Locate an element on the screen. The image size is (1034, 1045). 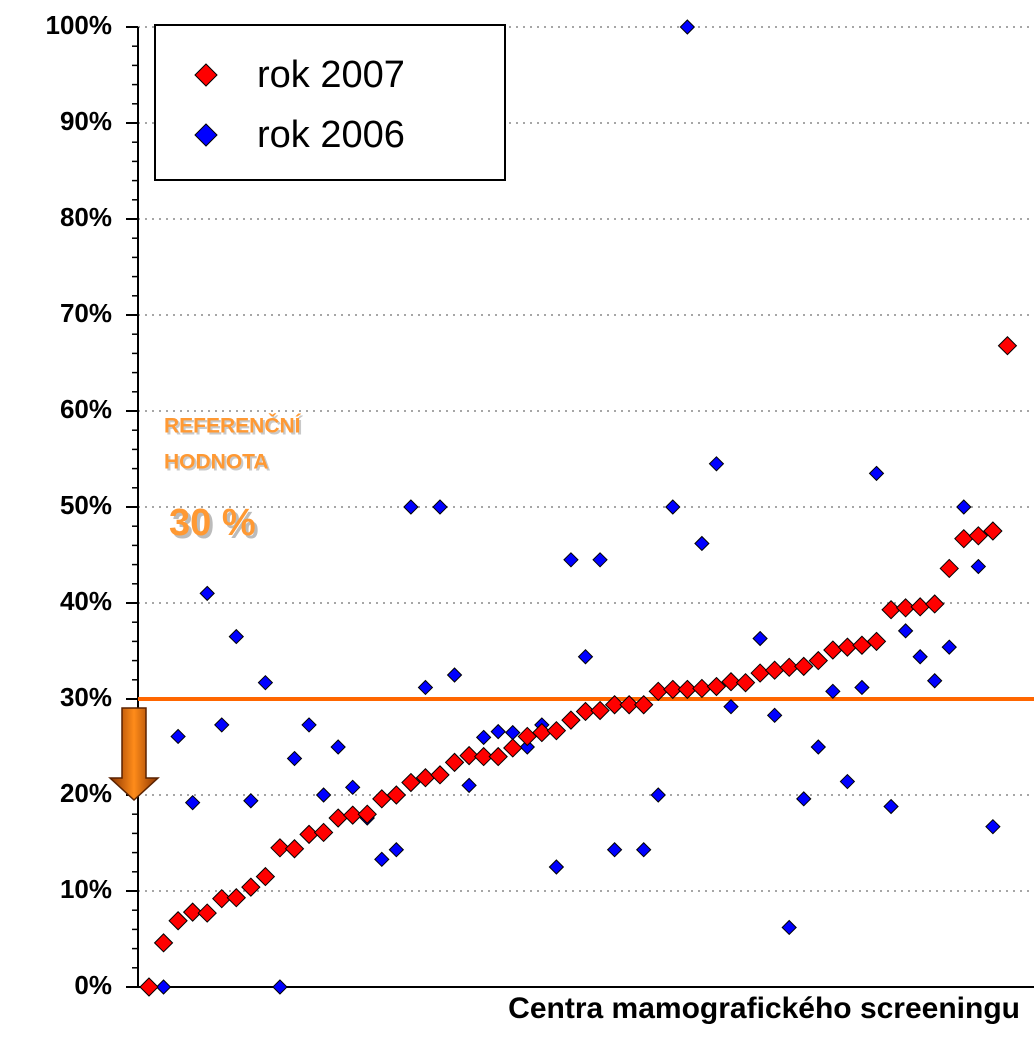
y-tick-label: 10% is located at coordinates (86, 889).